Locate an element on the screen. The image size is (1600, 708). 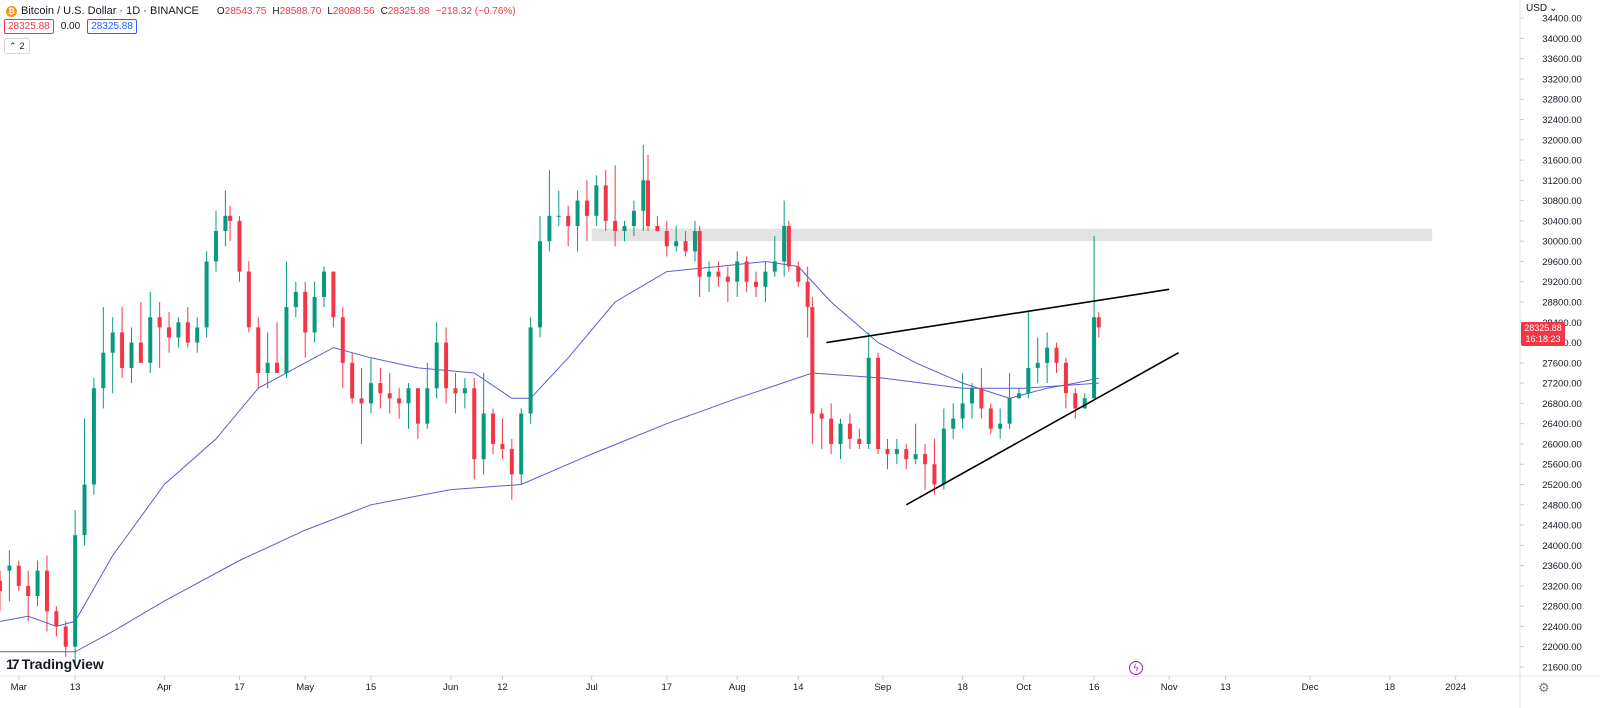
x-tick-label: 15 is located at coordinates (371, 687).